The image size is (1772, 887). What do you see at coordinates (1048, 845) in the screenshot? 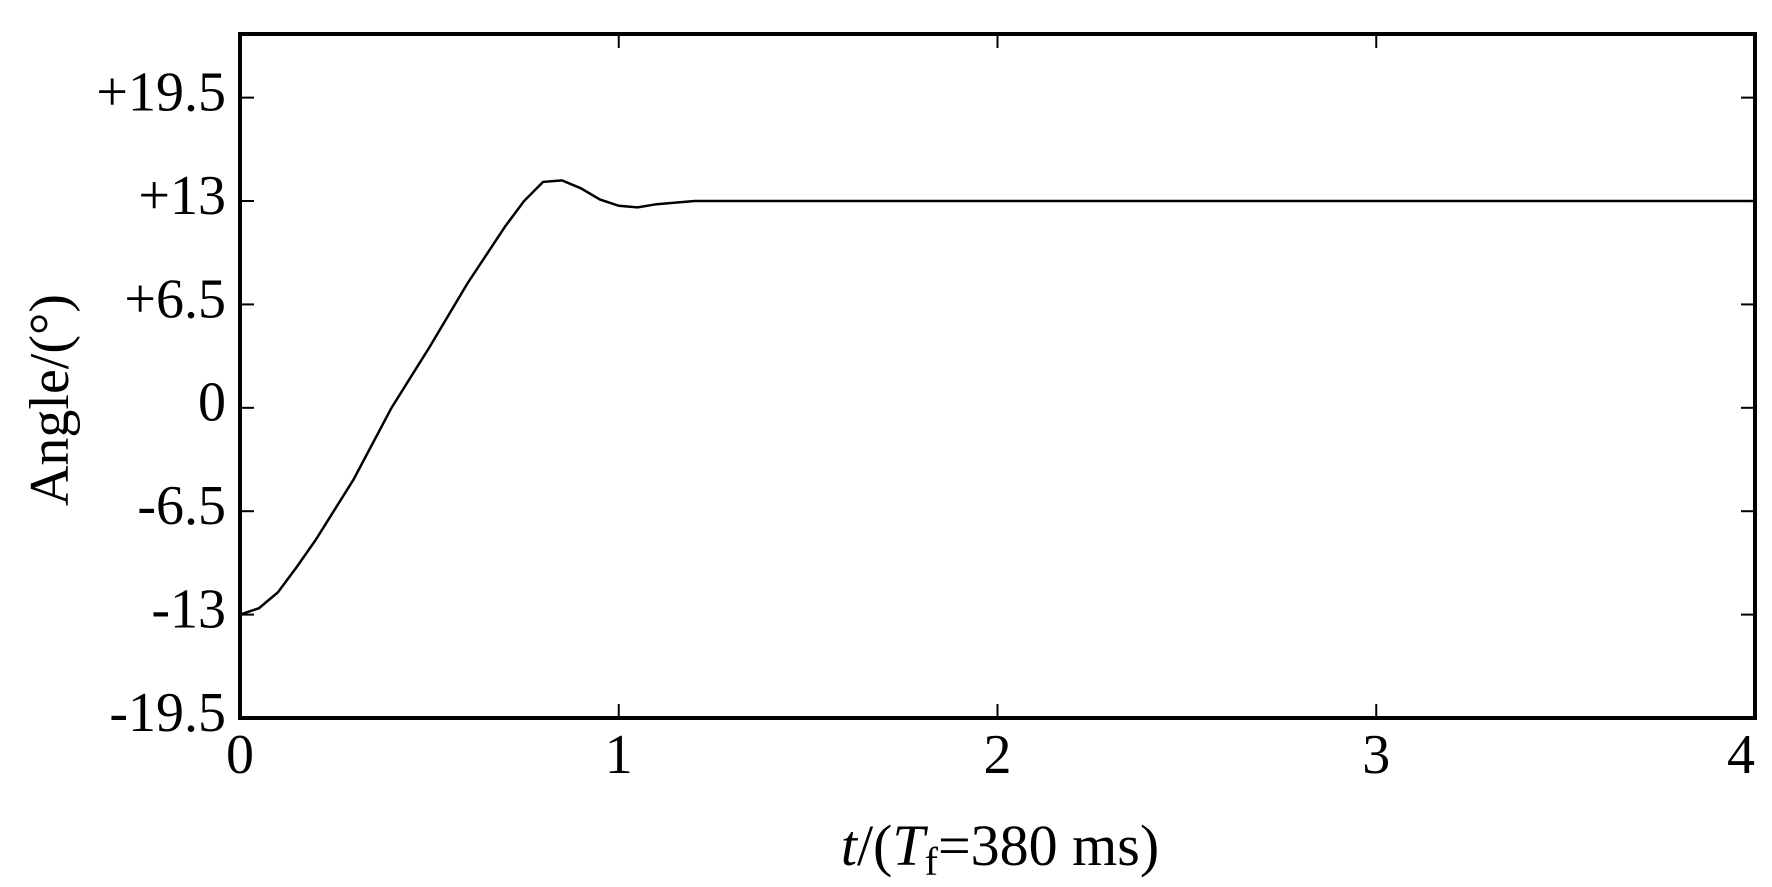
I see `x-label-part: =380 ms)` at bounding box center [1048, 845].